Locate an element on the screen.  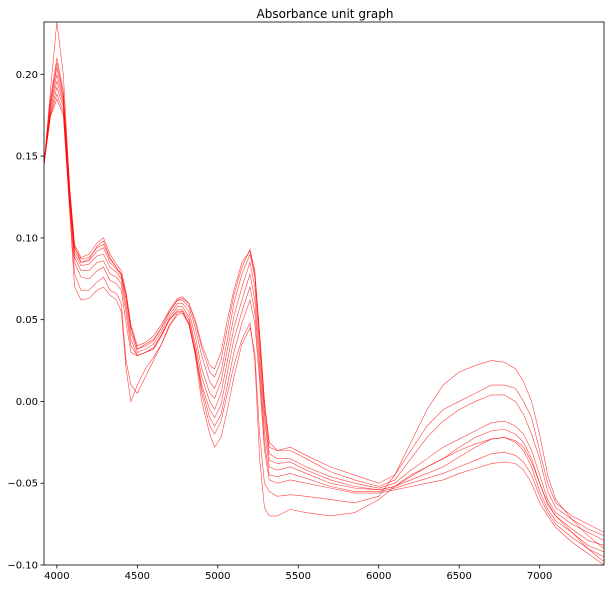
y-tick-label: −0.10 is located at coordinates (22, 566).